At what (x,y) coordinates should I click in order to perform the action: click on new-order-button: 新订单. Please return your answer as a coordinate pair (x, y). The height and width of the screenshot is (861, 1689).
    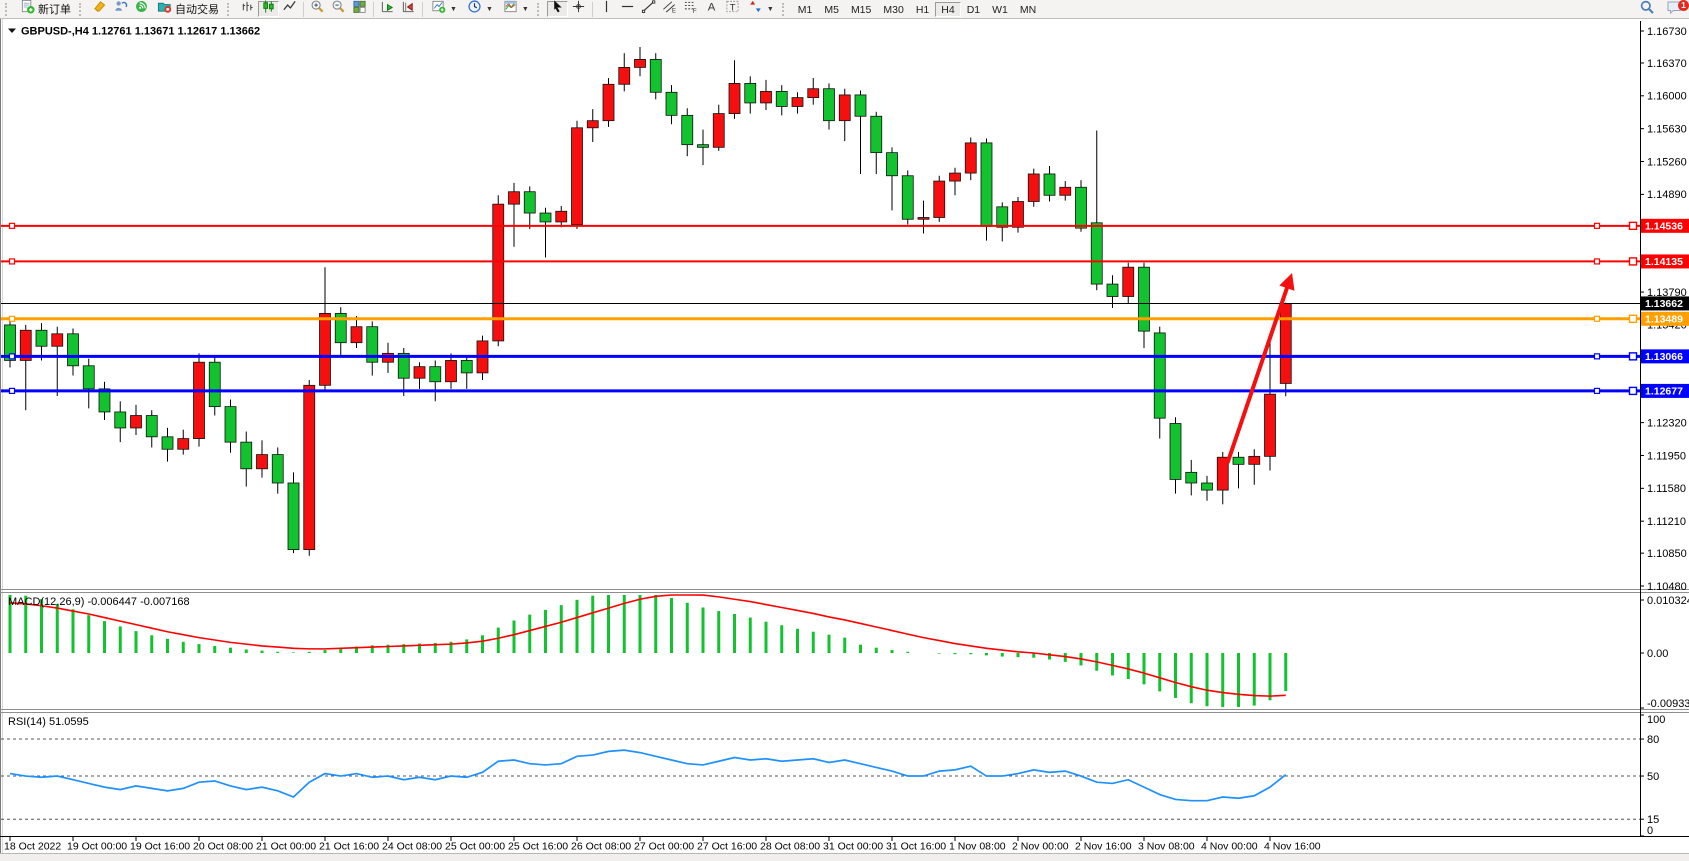
    Looking at the image, I should click on (45, 9).